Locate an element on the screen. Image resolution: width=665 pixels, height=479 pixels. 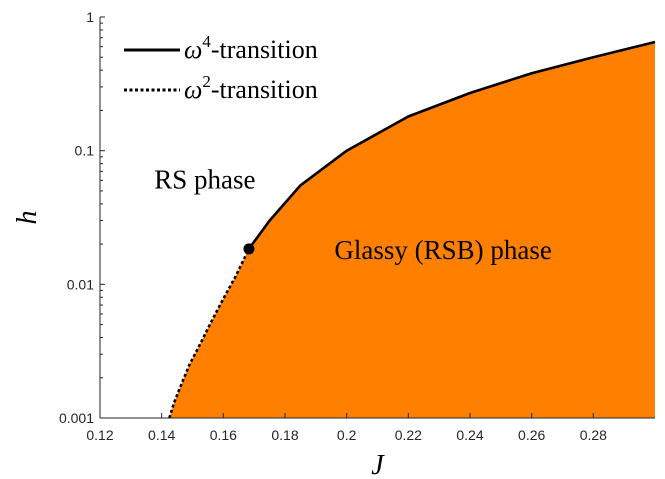
x-axis-label: J is located at coordinates (378, 464).